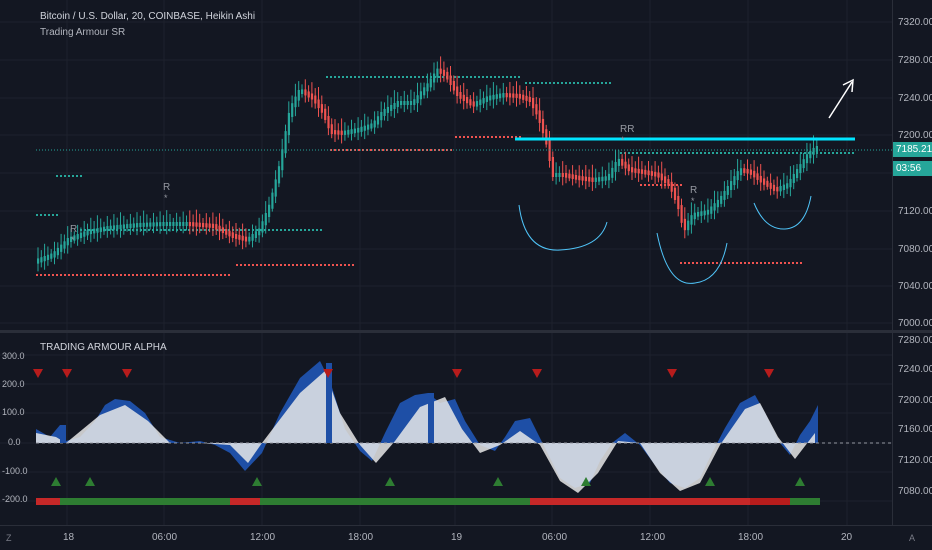 The image size is (932, 550). I want to click on time-label: 12:00, so click(653, 537).